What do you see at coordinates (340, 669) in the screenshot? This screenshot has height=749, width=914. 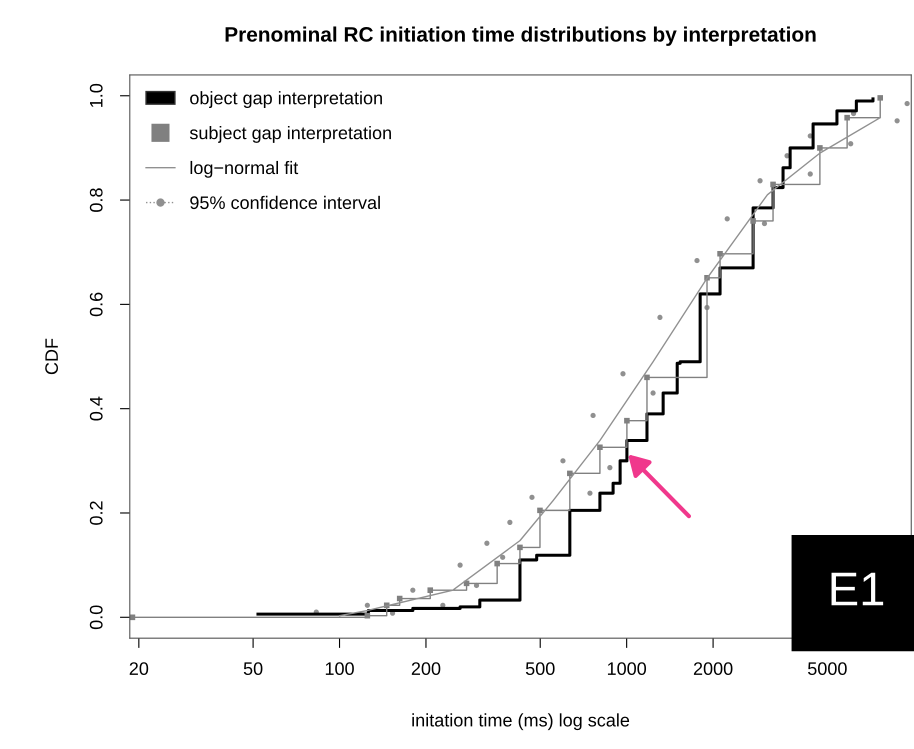 I see `x-tick-label: 100` at bounding box center [340, 669].